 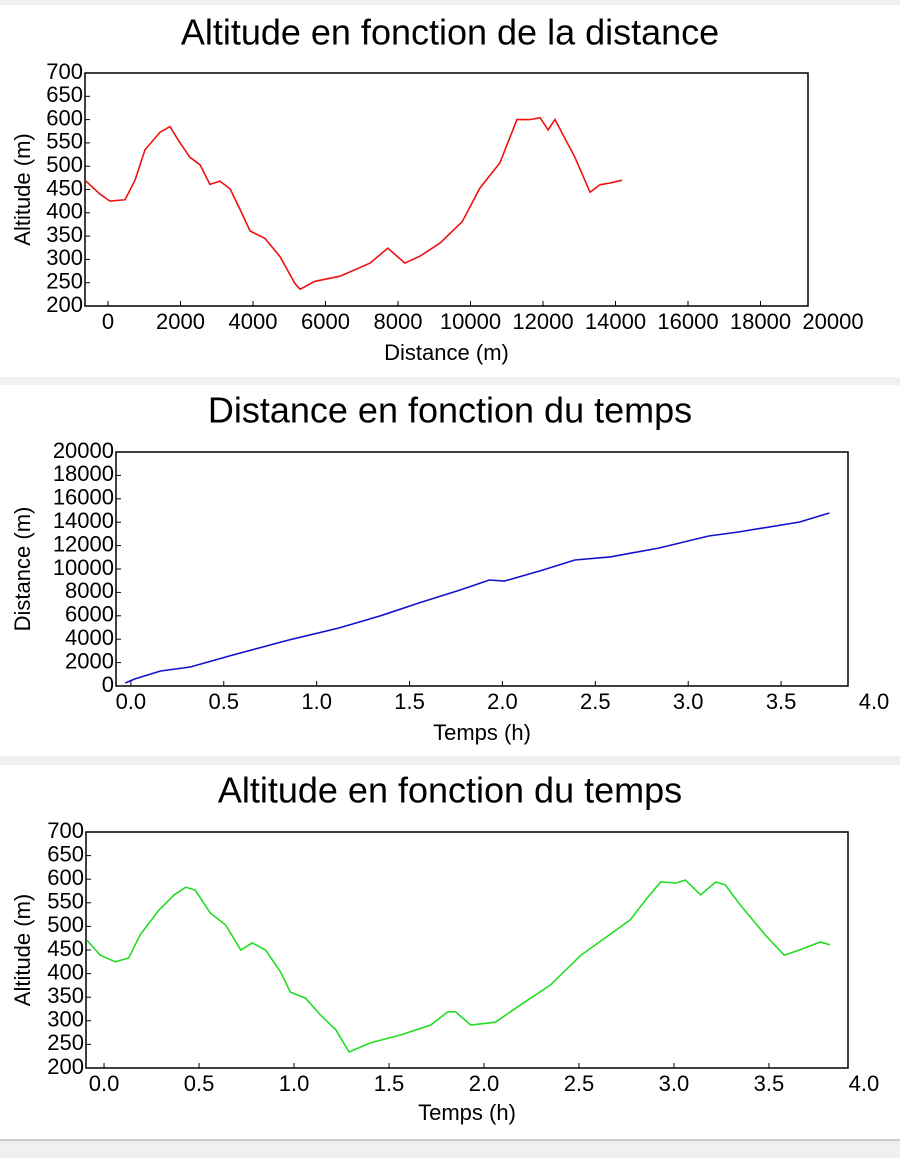 I want to click on y-tick-label: 16000, so click(x=83, y=497).